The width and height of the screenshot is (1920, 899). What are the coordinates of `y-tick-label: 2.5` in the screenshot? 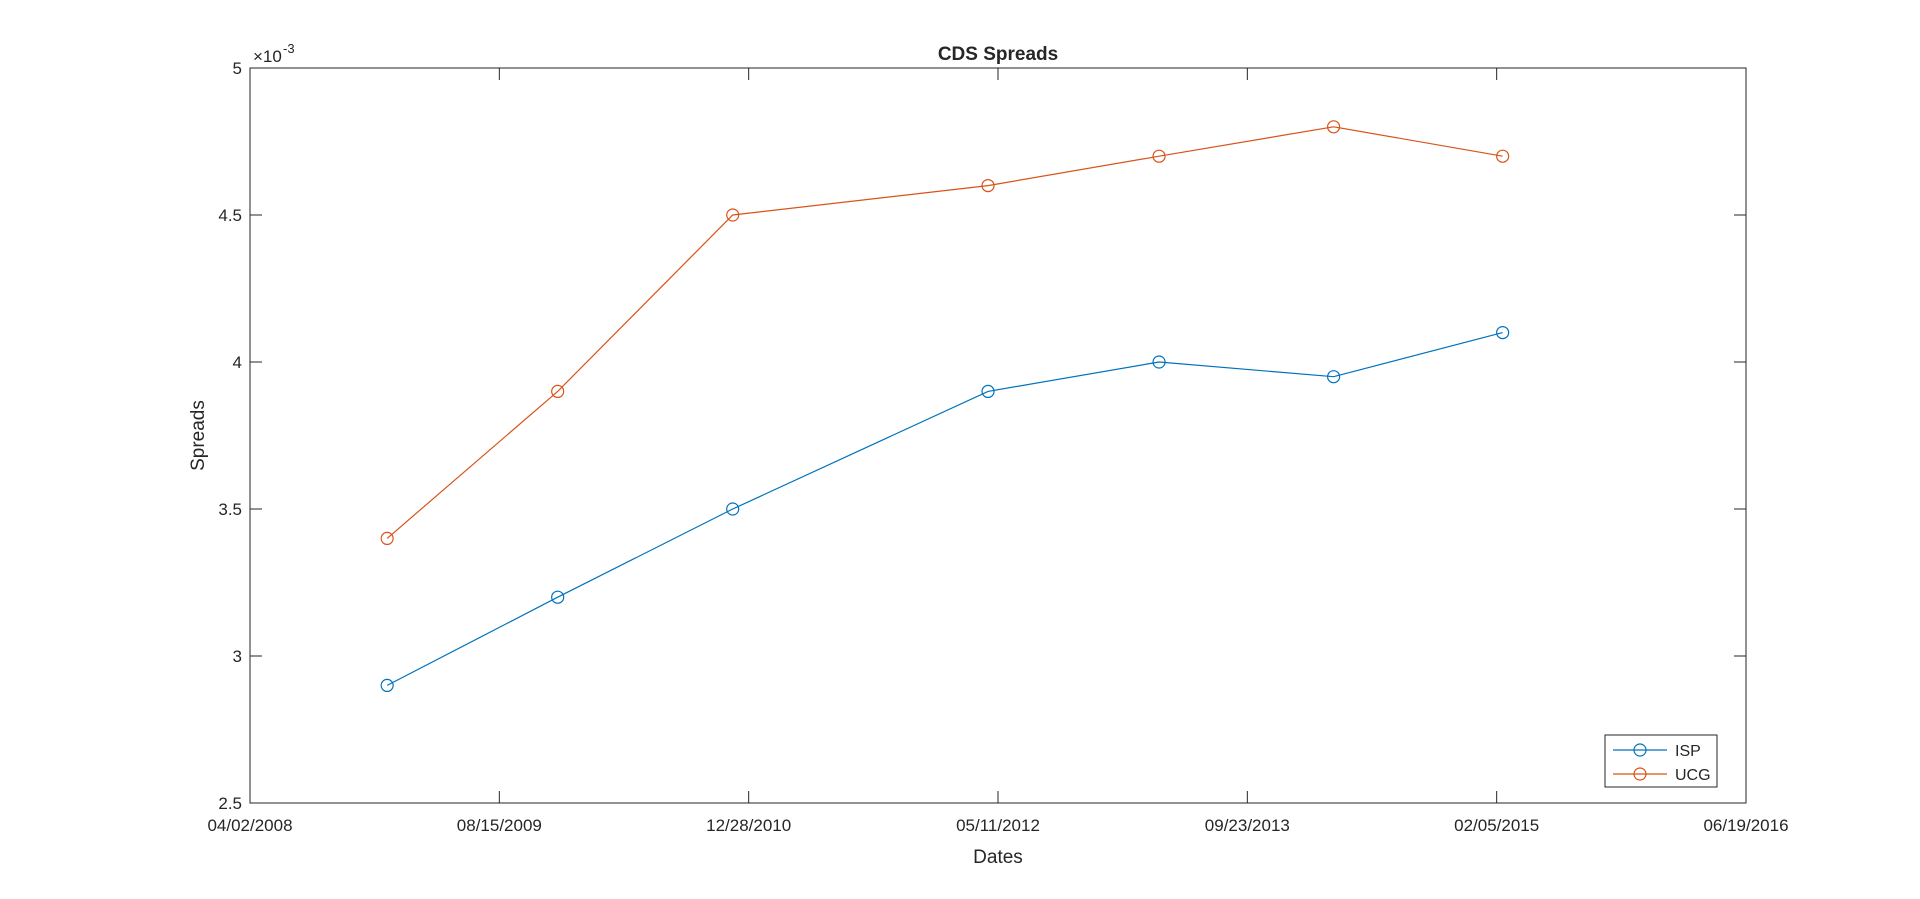 It's located at (230, 803).